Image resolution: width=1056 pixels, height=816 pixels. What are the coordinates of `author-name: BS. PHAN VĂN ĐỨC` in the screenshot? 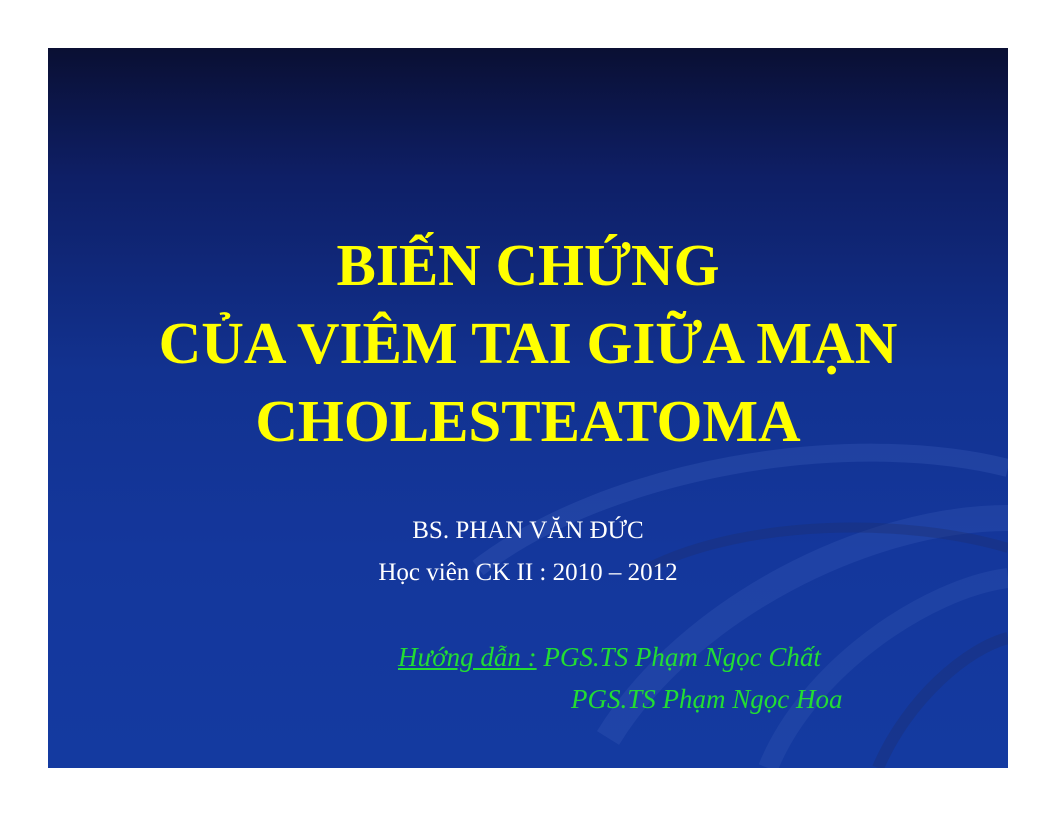 It's located at (528, 530).